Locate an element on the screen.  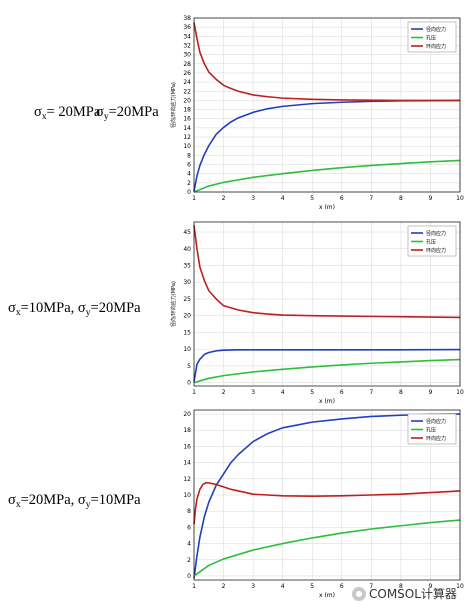
y-tick-label: 38 is located at coordinates (187, 18).